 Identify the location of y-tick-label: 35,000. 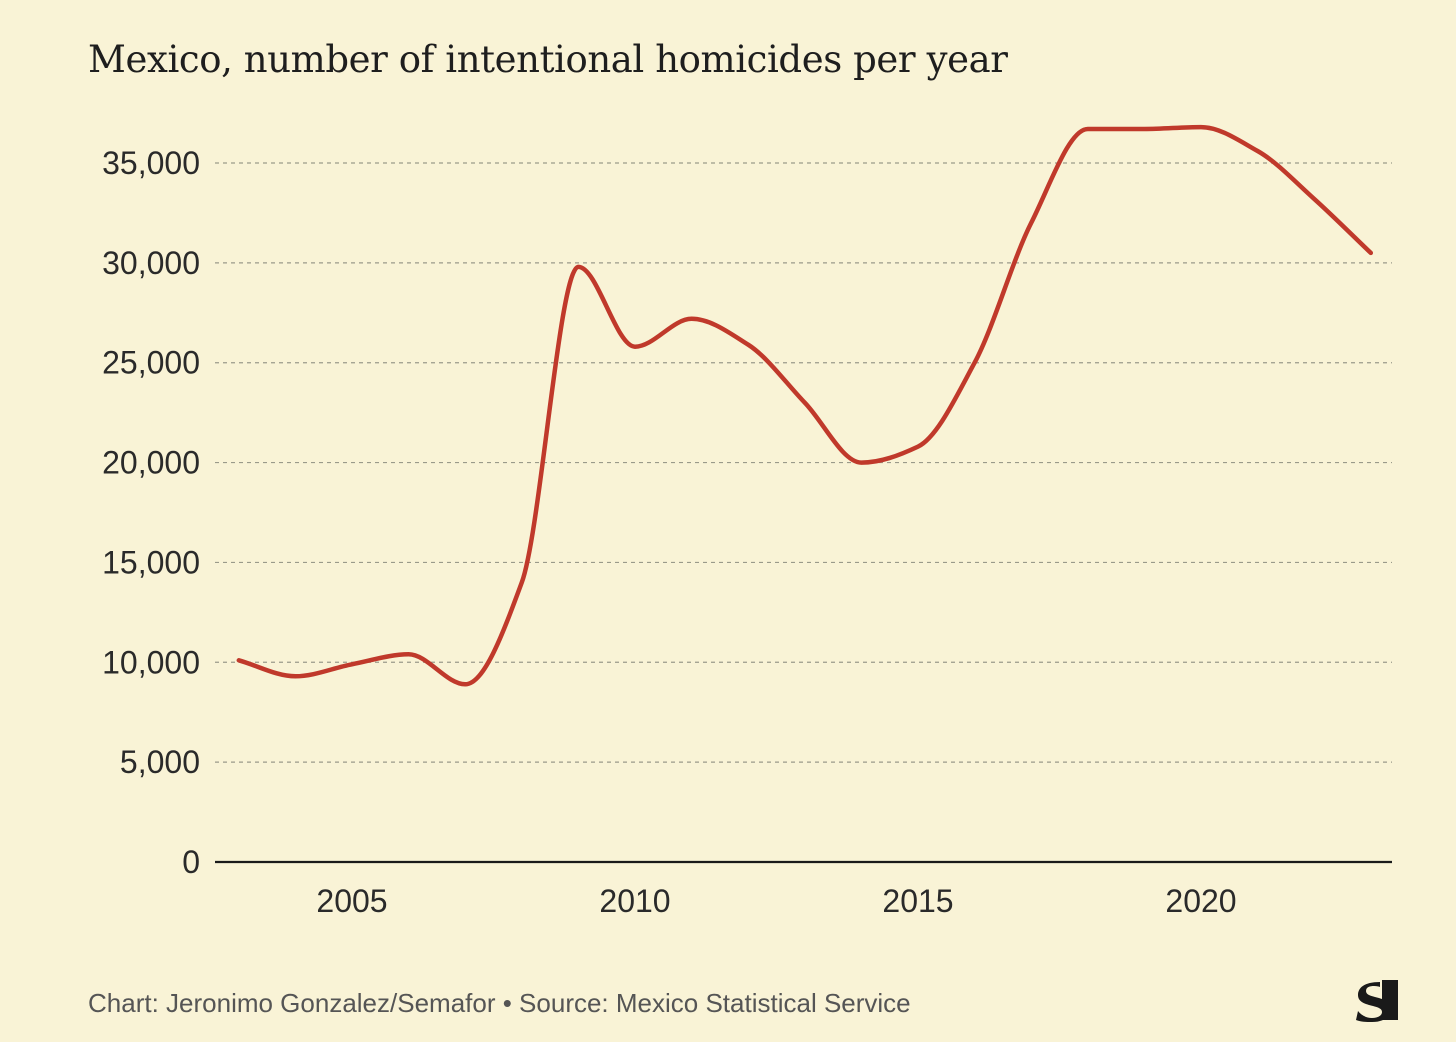
(151, 163).